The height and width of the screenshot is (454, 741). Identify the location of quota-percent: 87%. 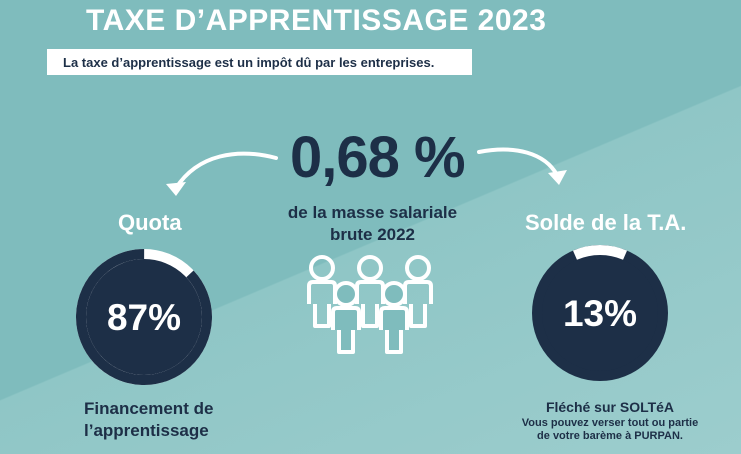
(144, 317).